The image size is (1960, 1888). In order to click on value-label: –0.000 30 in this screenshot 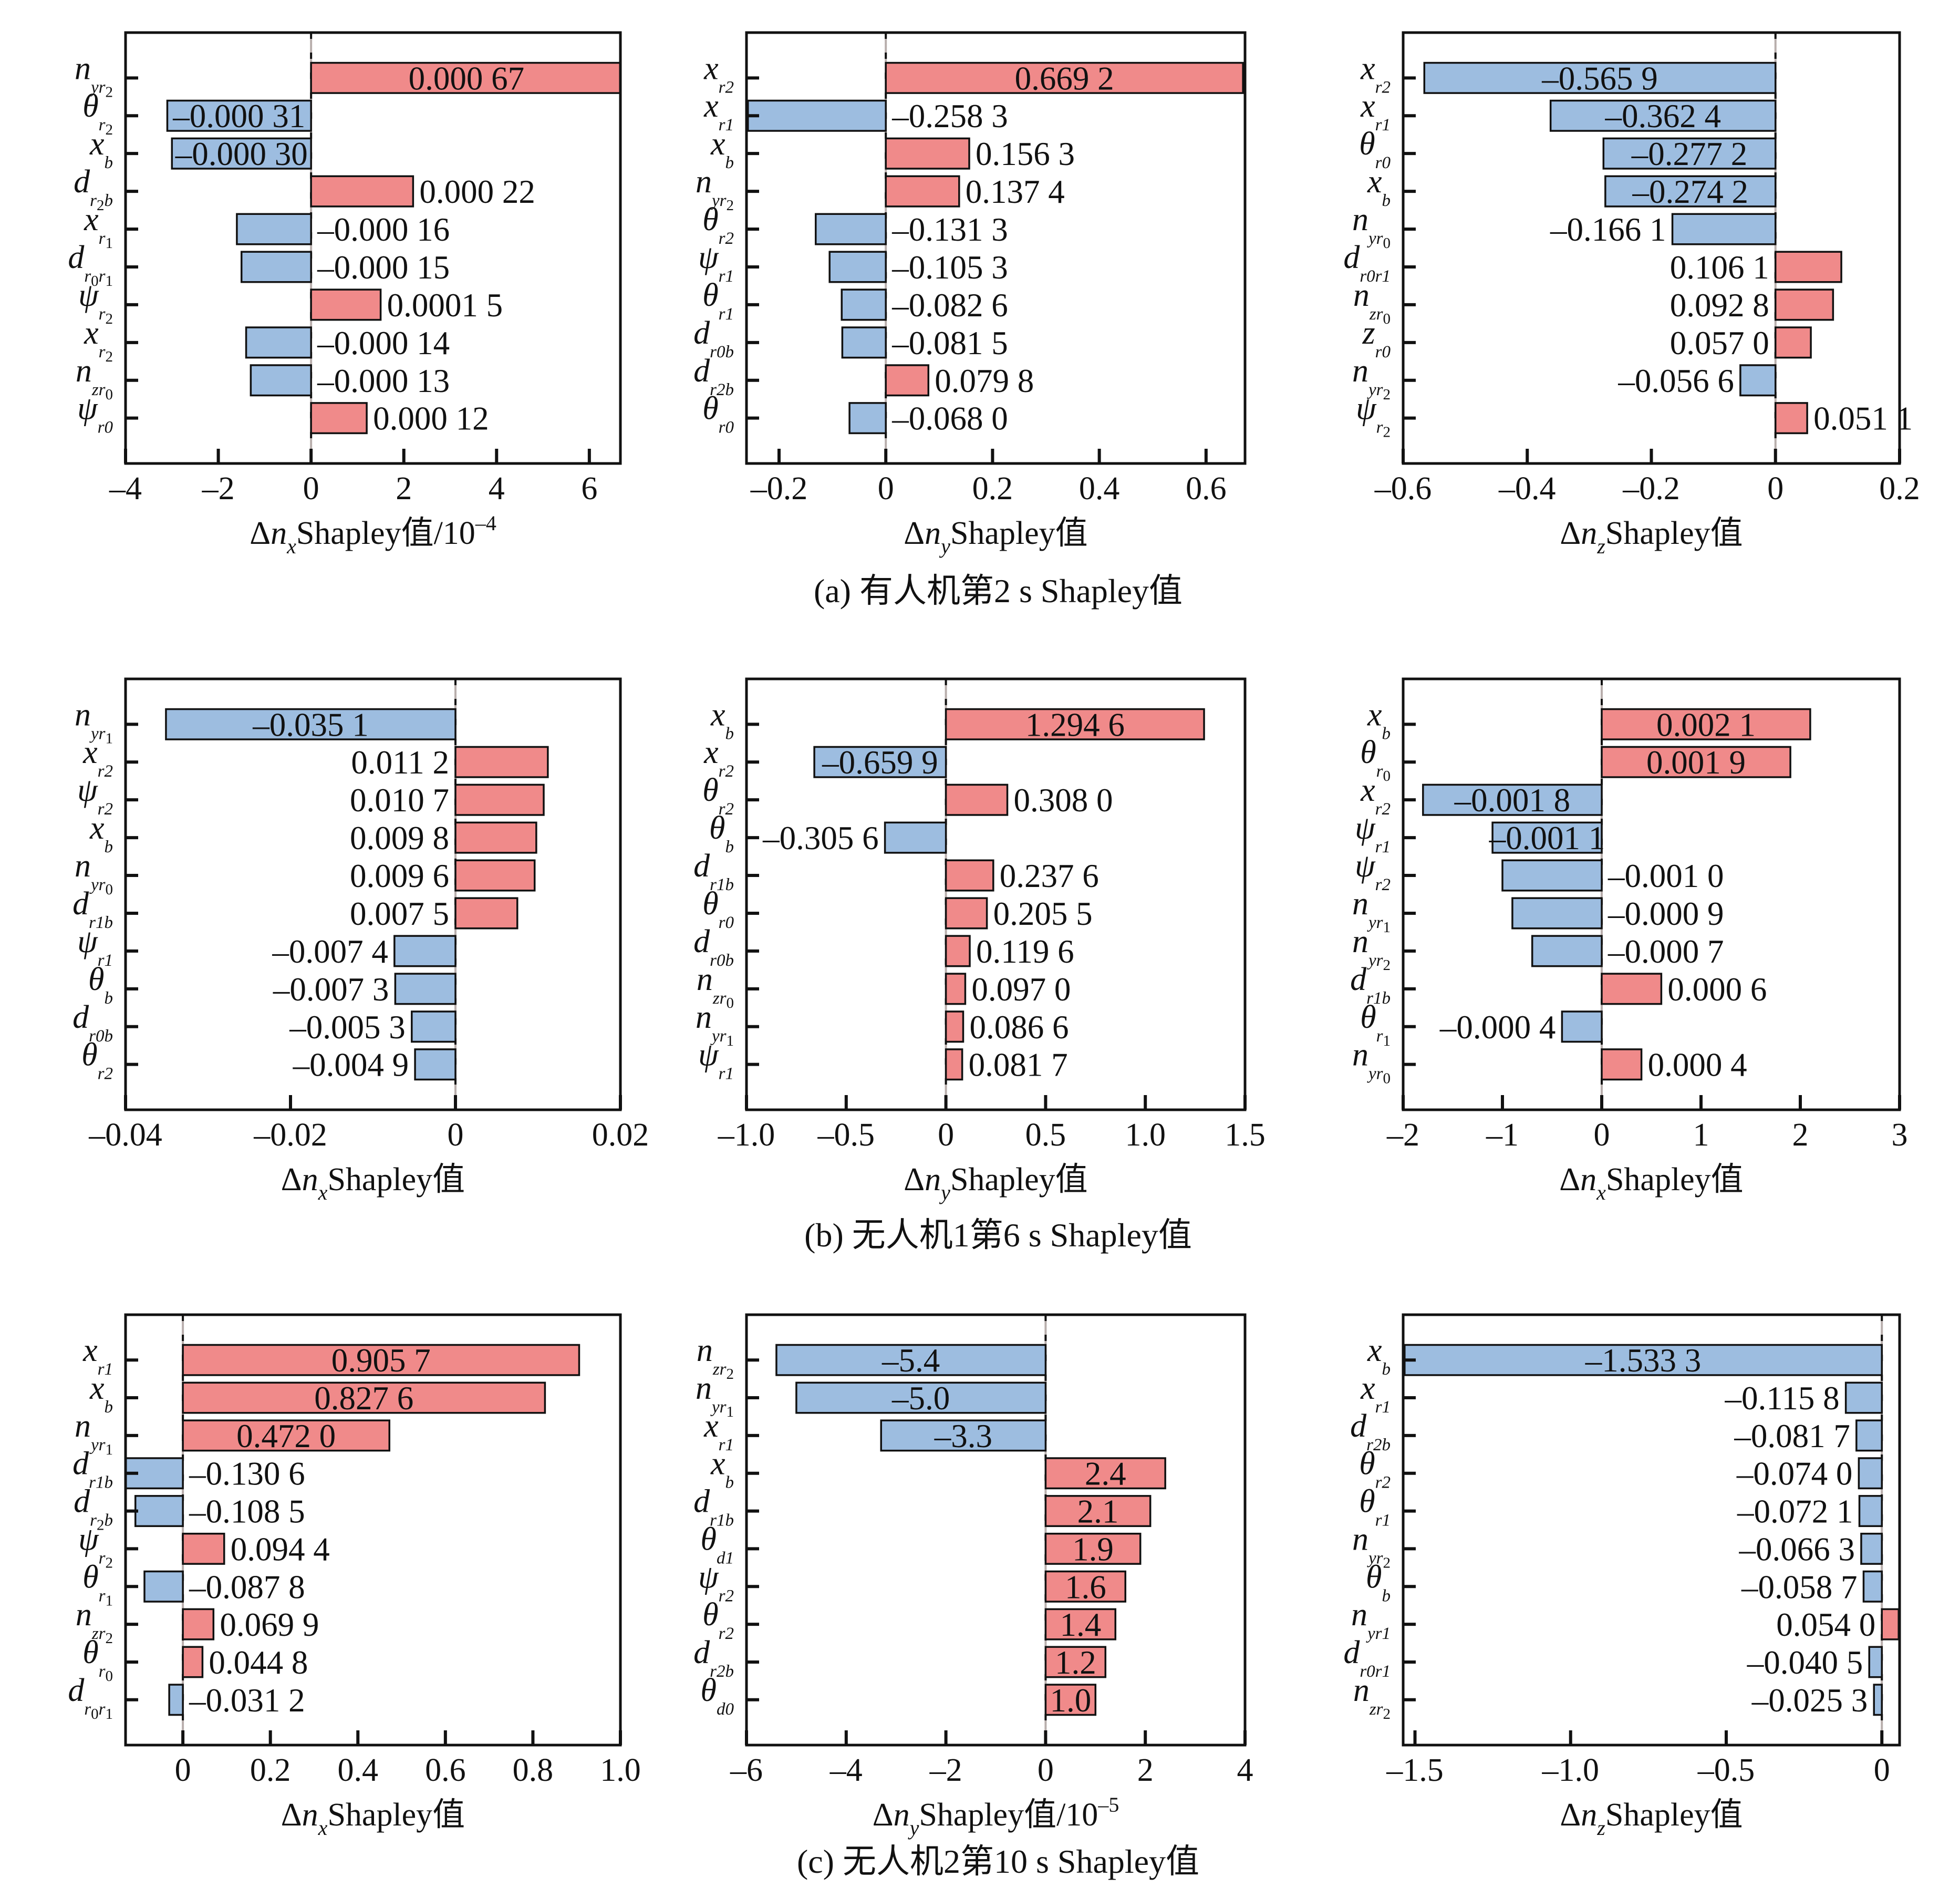, I will do `click(241, 154)`.